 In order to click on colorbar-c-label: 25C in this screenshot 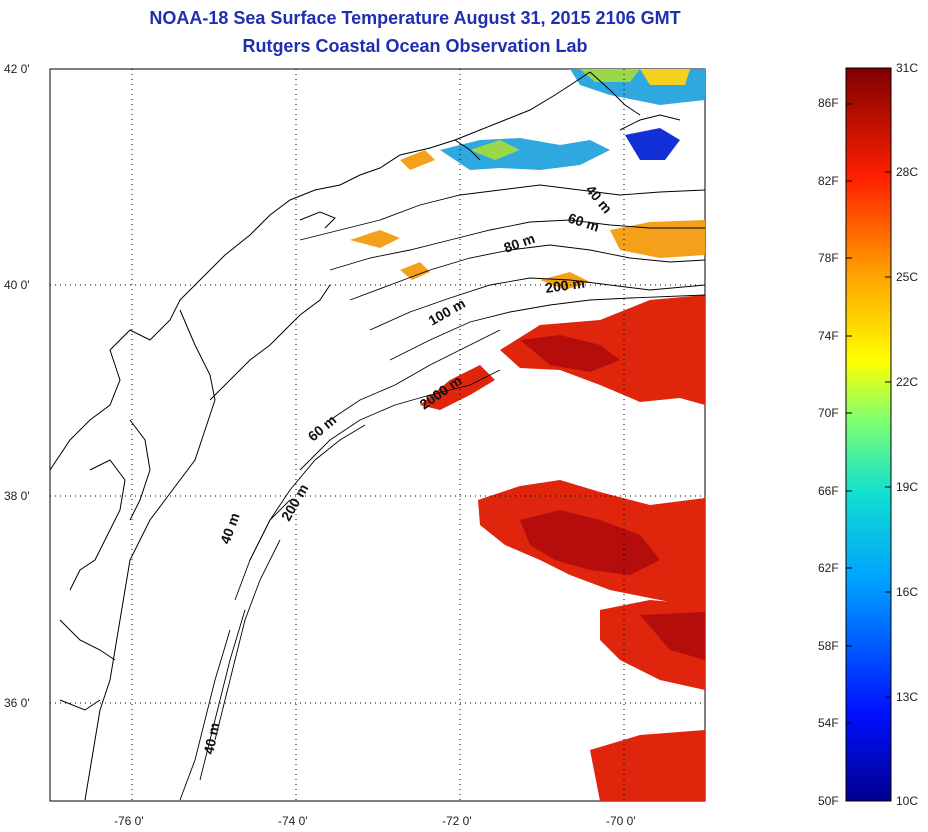, I will do `click(907, 277)`.